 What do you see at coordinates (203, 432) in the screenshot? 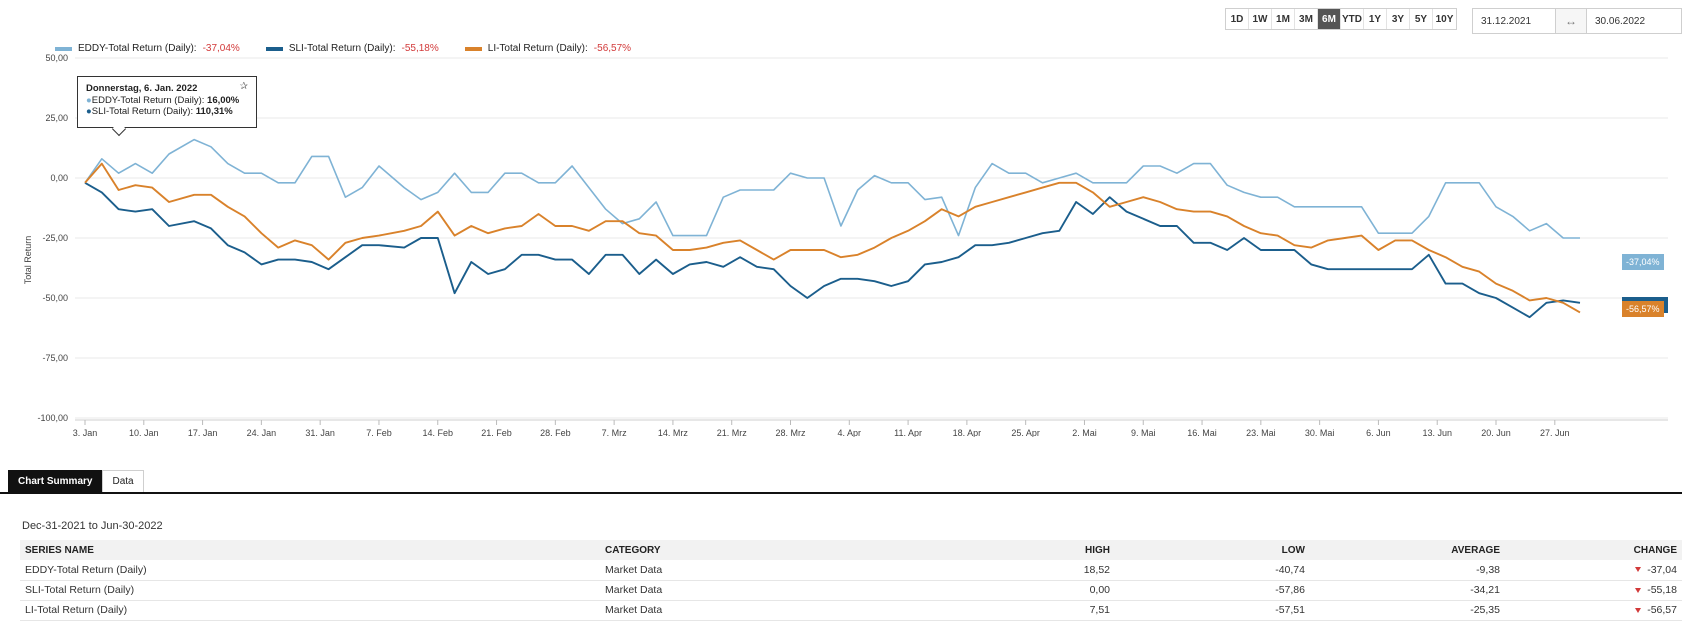
I see `x-tick-label: 17. Jan` at bounding box center [203, 432].